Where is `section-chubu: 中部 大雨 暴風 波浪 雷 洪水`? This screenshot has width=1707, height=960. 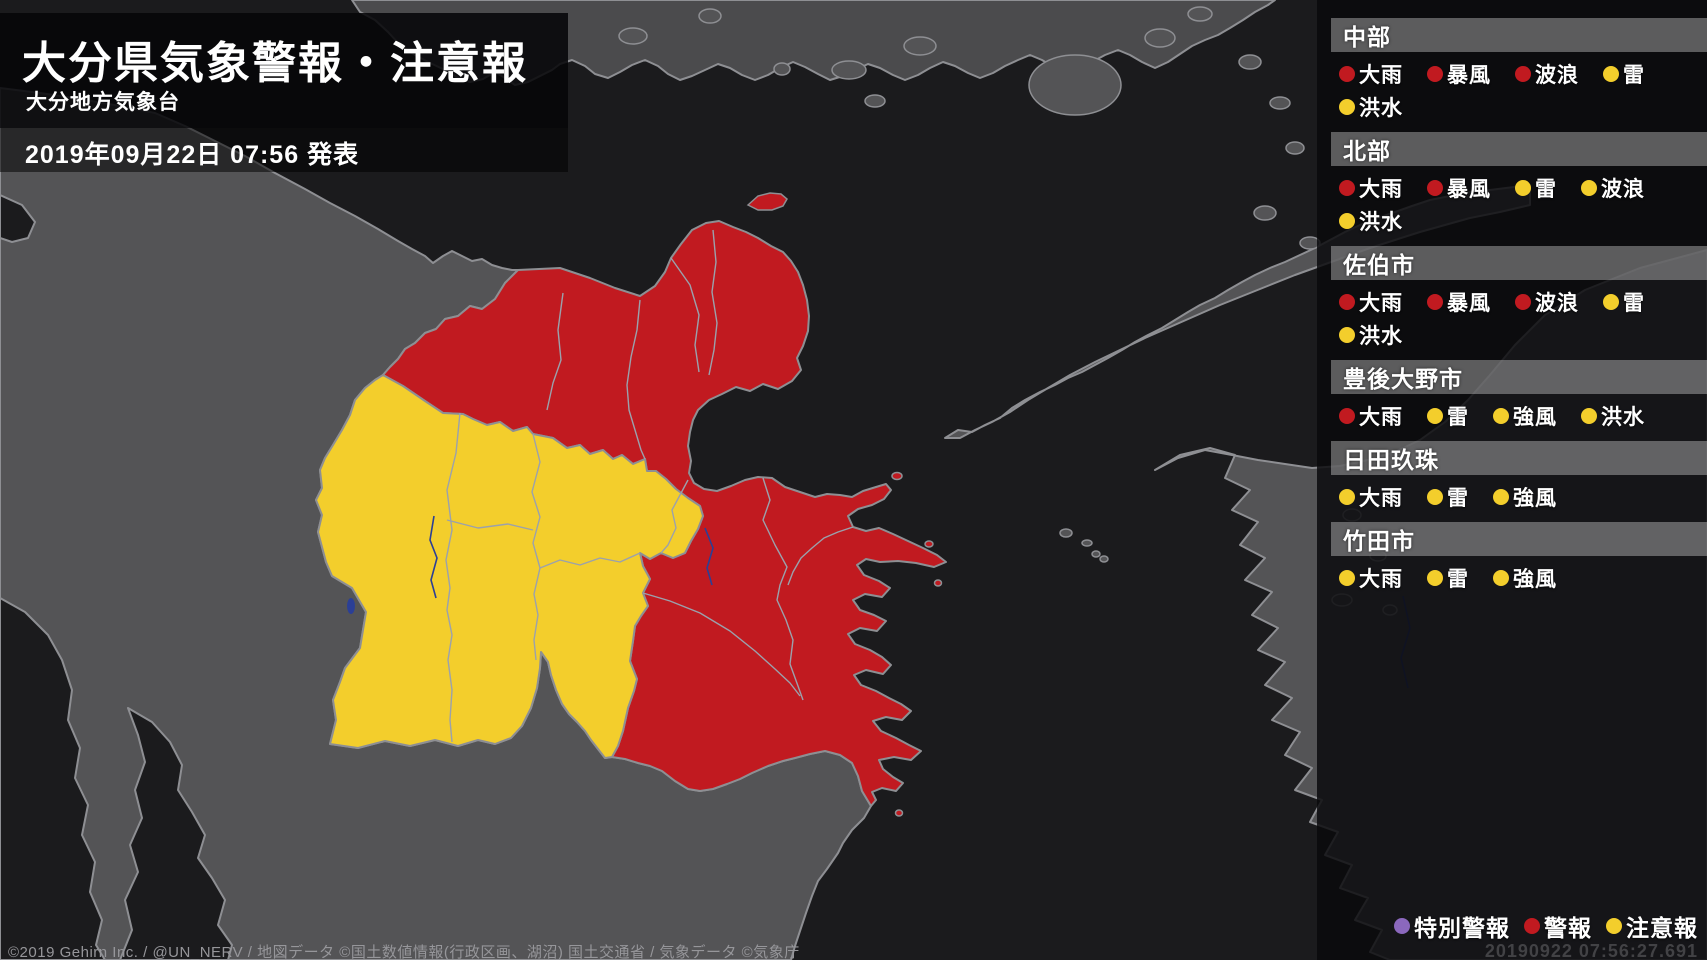
section-chubu: 中部 大雨 暴風 波浪 雷 洪水 is located at coordinates (1512, 70).